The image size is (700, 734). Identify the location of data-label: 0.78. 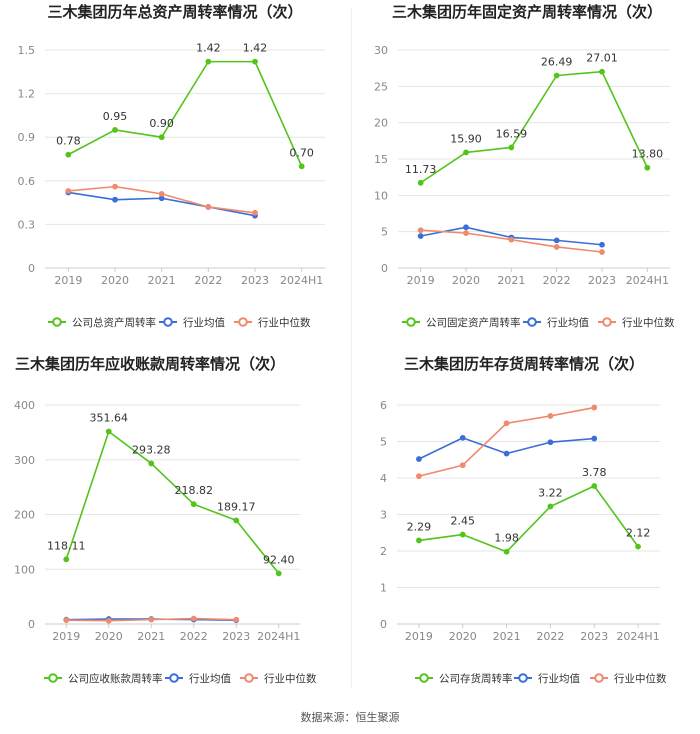
(68, 141).